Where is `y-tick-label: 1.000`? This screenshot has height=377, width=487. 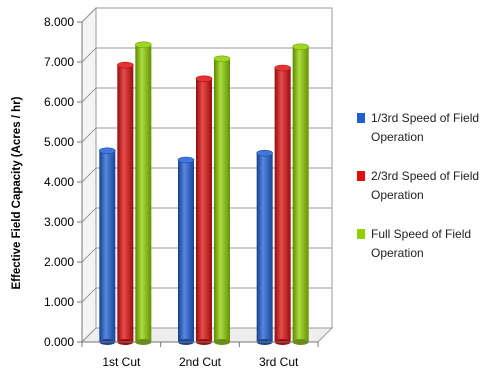 y-tick-label: 1.000 is located at coordinates (59, 302).